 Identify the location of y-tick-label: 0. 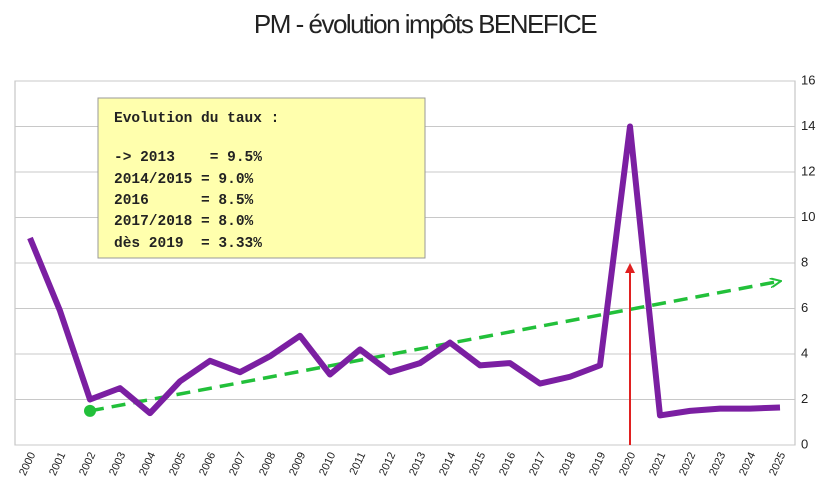
(804, 443).